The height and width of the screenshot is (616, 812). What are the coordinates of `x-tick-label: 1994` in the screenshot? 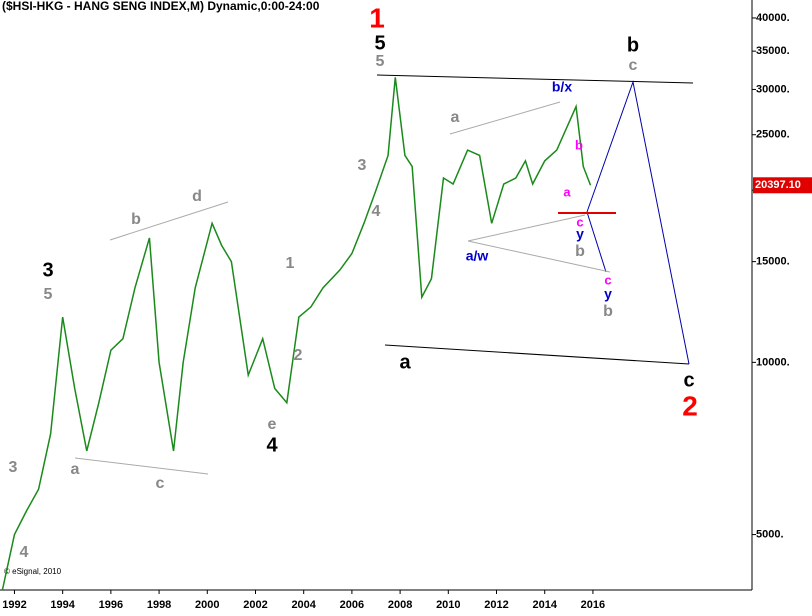 It's located at (62, 605).